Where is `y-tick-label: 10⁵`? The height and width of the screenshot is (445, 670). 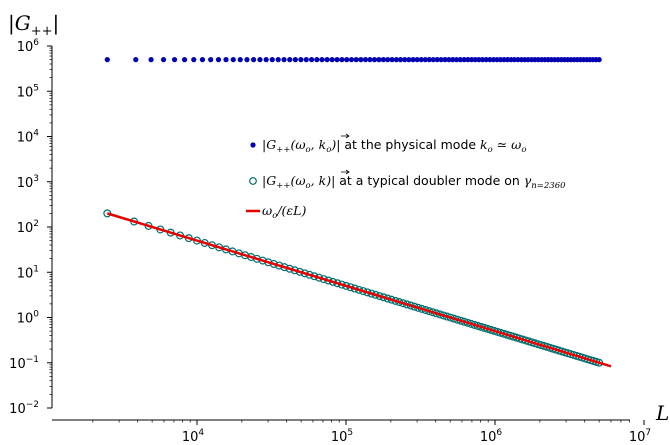
y-tick-label: 10⁵ is located at coordinates (28, 91).